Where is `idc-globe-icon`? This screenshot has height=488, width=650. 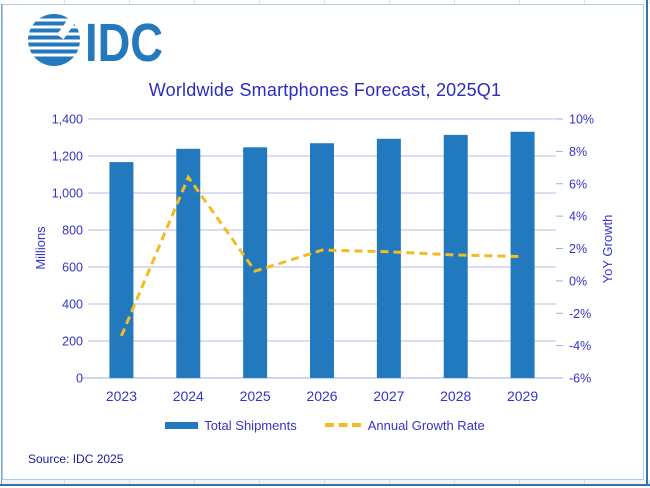 idc-globe-icon is located at coordinates (54, 39).